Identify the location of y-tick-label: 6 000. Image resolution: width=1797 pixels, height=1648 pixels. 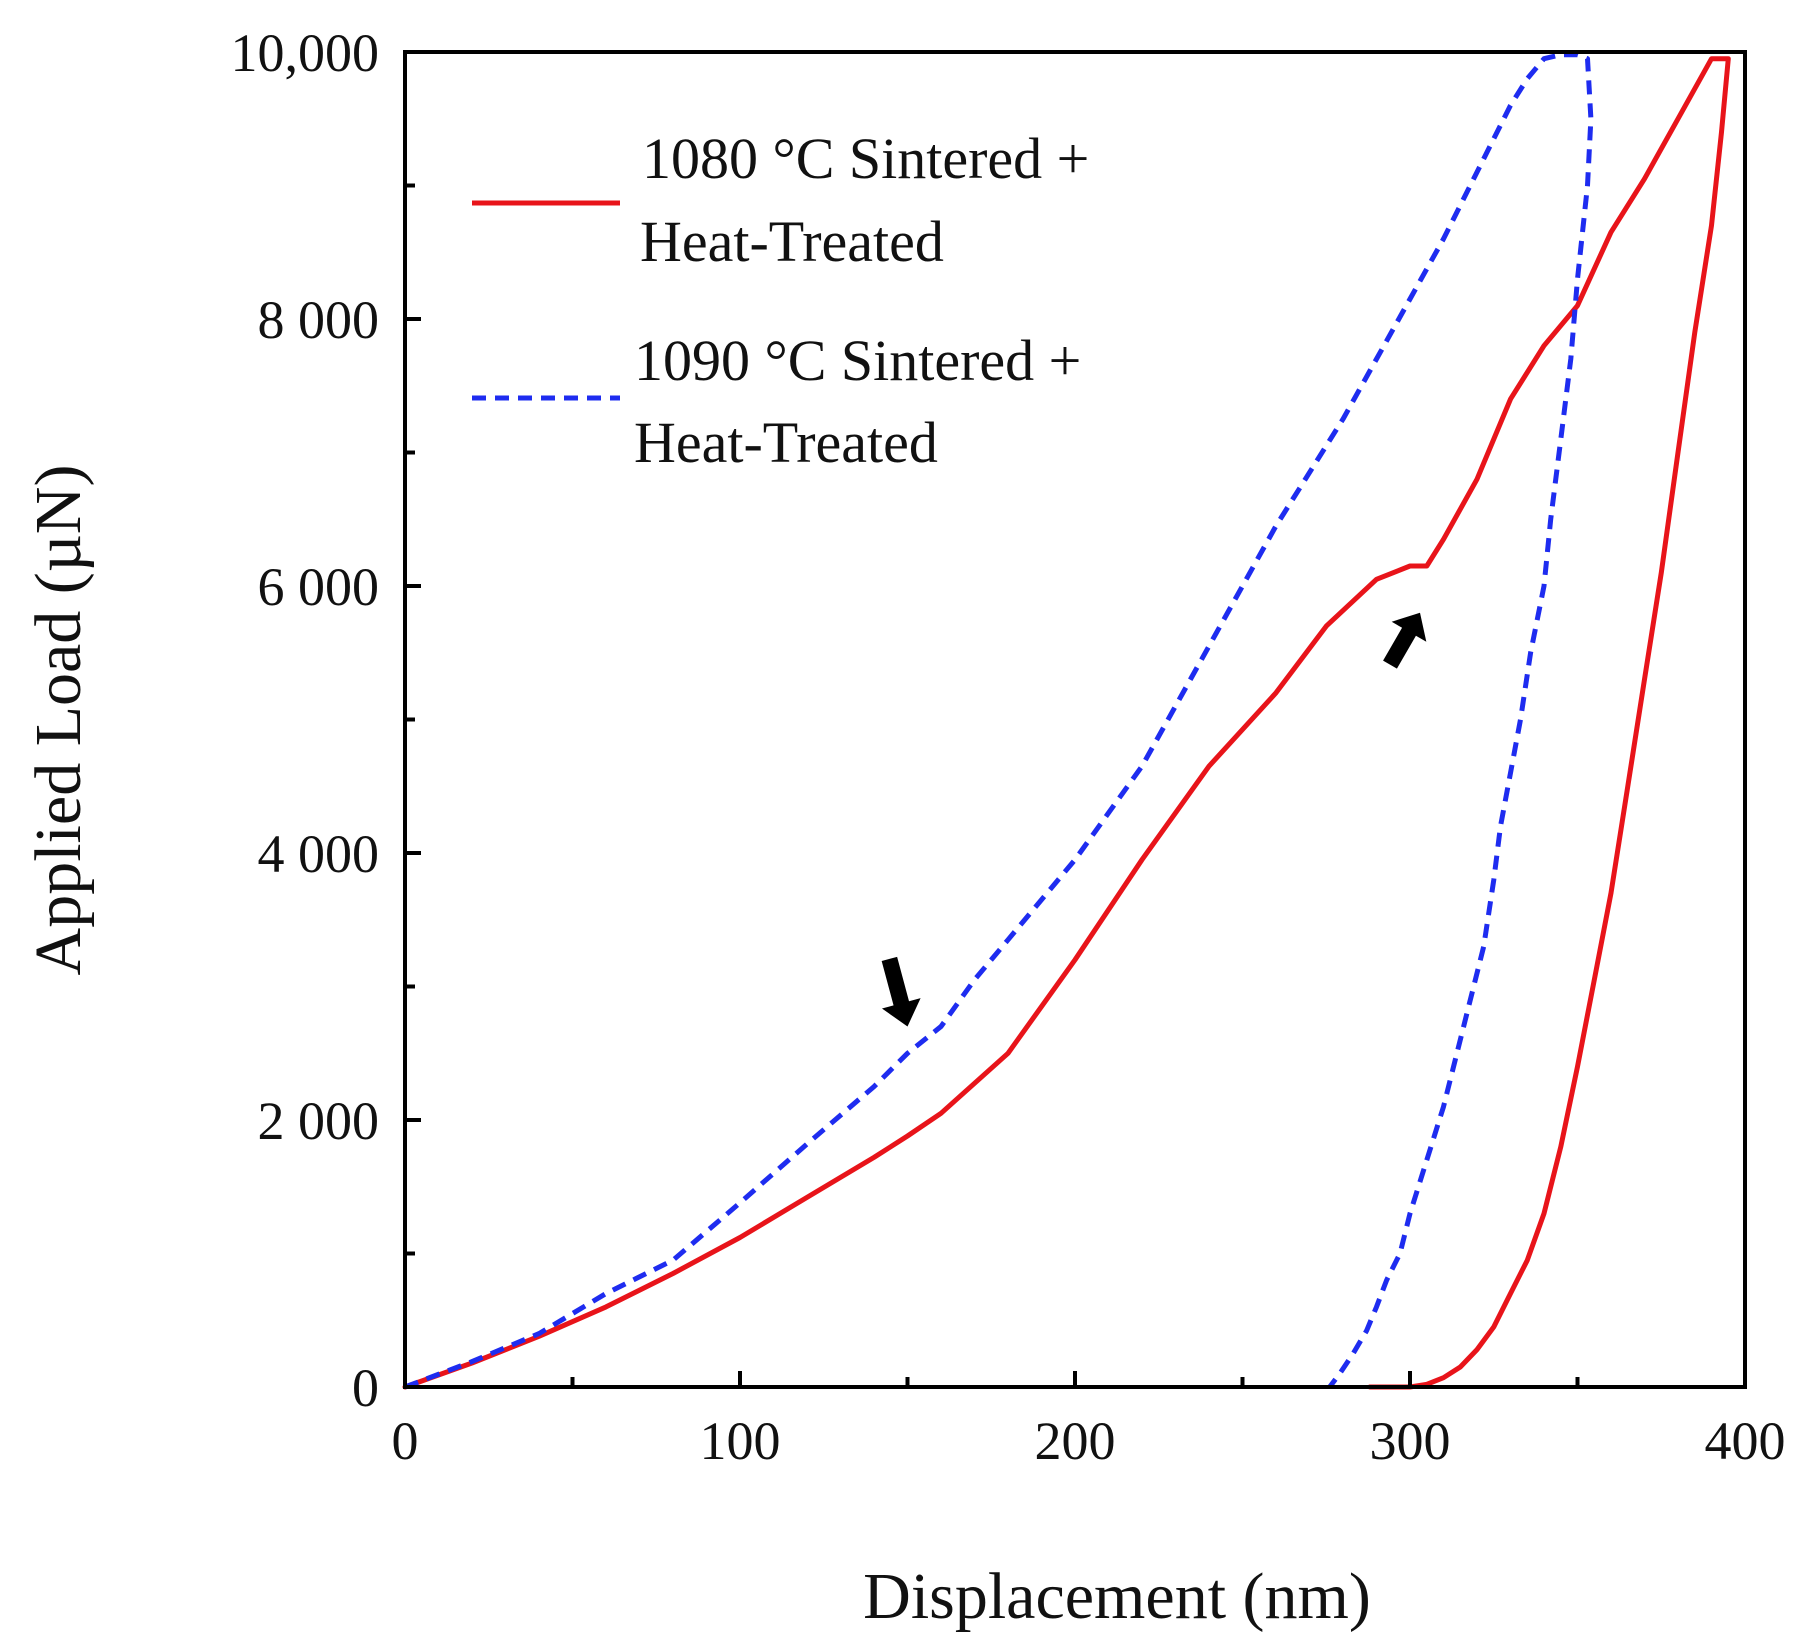
(319, 587).